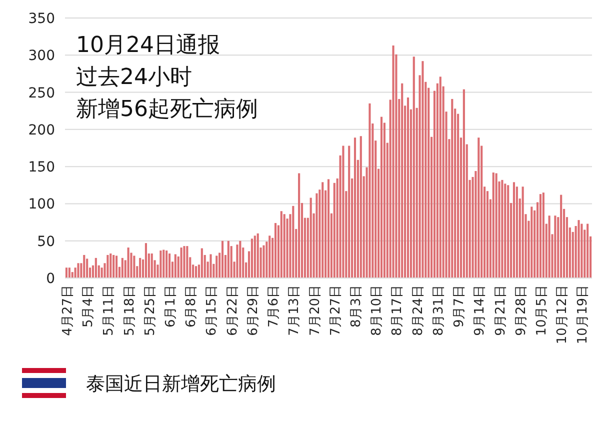 This screenshot has width=601, height=426. Describe the element at coordinates (150, 310) in the screenshot. I see `x-tick-label: 5月25日` at that location.